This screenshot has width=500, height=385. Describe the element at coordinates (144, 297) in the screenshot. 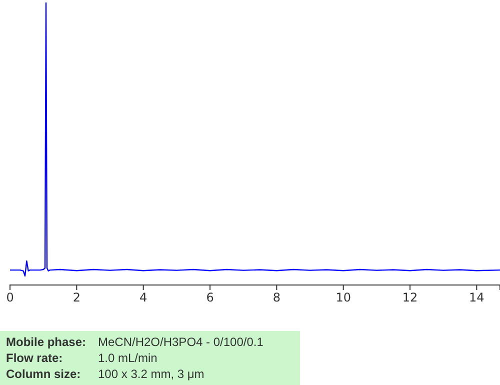

I see `x-tick-label: 4` at that location.